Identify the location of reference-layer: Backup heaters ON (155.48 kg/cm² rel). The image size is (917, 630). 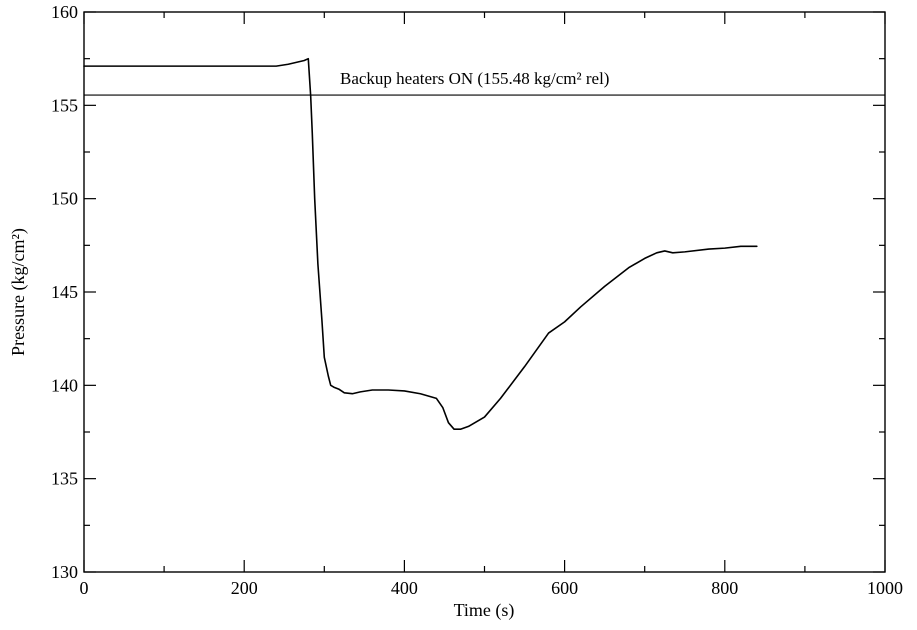
(484, 82).